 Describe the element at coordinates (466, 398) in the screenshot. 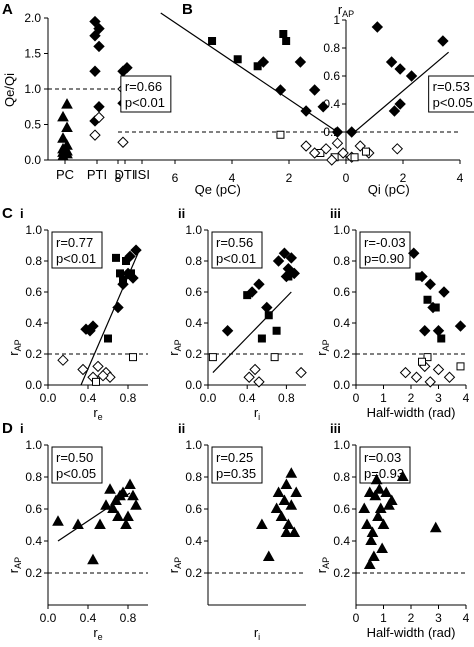

I see `panelCiii-xtick-label-4: 4` at that location.